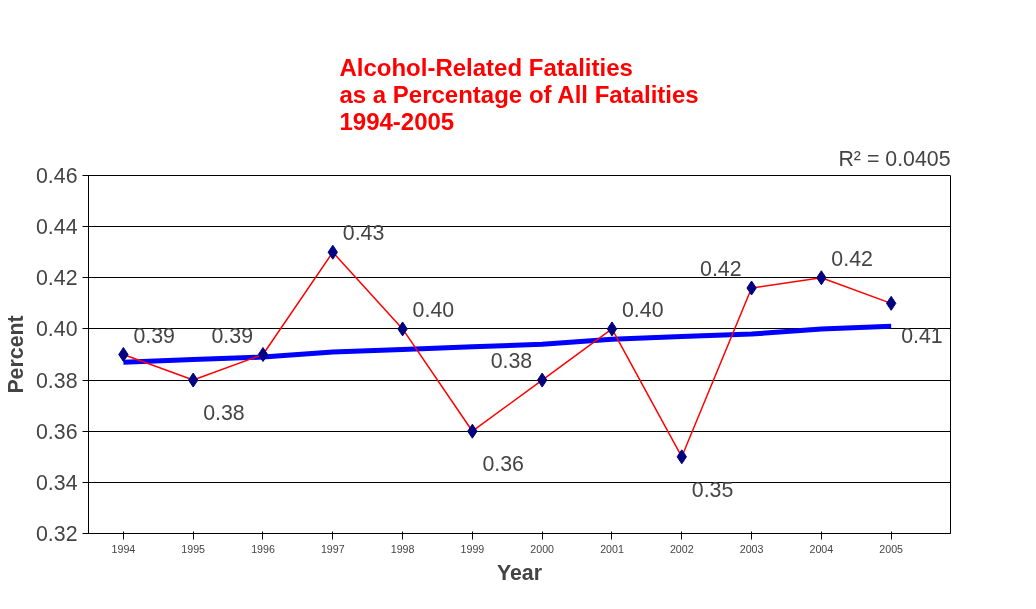 The height and width of the screenshot is (609, 1036). Describe the element at coordinates (519, 94) in the screenshot. I see `chart-title: Alcohol-Related Fatalities as a Percentage of All Fatalities 1994-2005` at that location.